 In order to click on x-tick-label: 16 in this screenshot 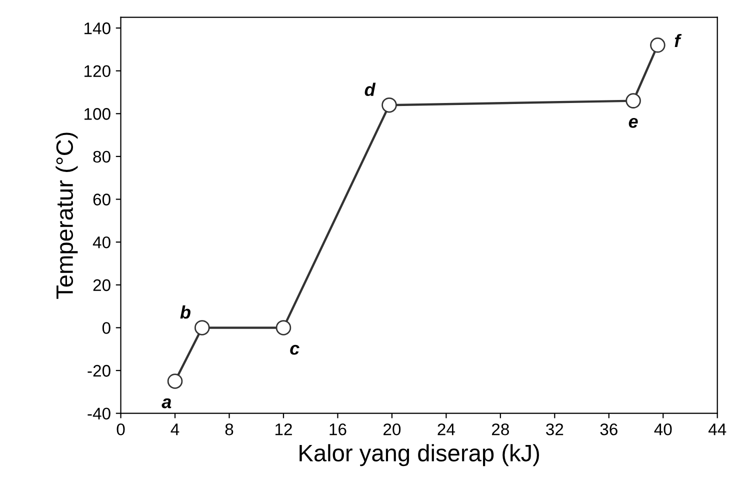, I will do `click(338, 429)`.